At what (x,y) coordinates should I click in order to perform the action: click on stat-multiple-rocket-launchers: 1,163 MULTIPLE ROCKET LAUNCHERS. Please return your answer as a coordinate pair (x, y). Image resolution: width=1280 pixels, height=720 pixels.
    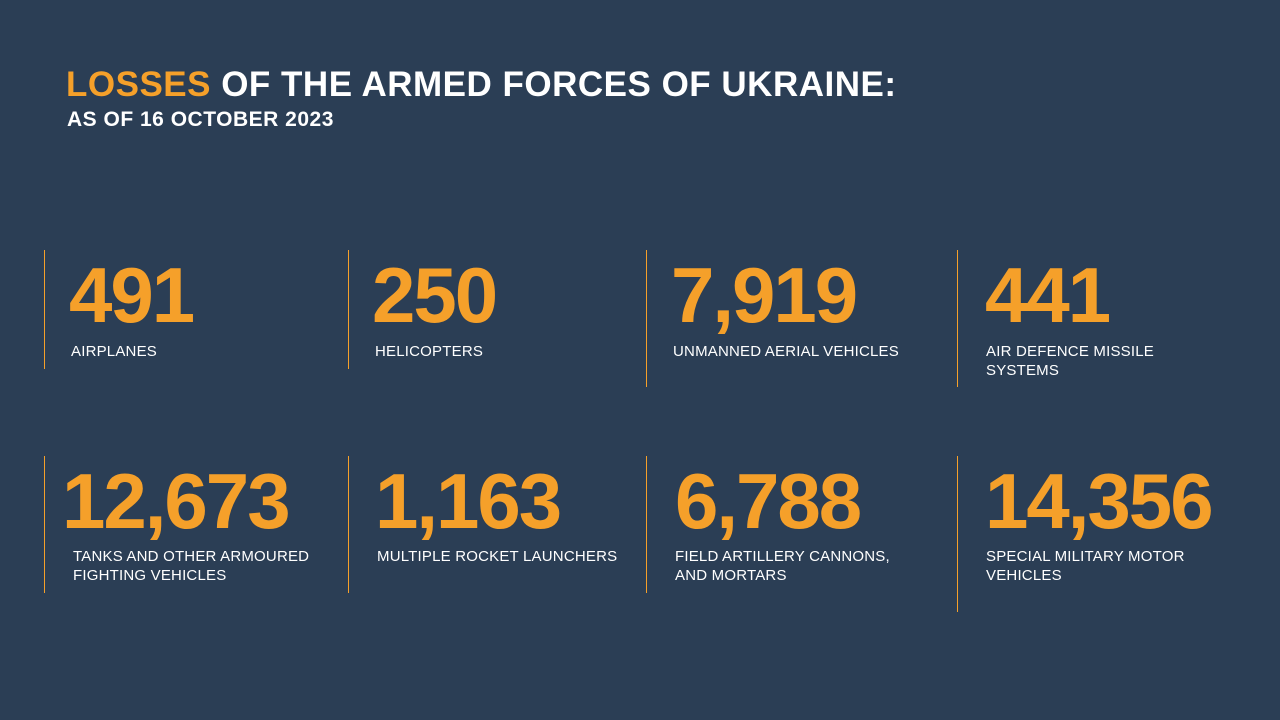
    Looking at the image, I should click on (496, 524).